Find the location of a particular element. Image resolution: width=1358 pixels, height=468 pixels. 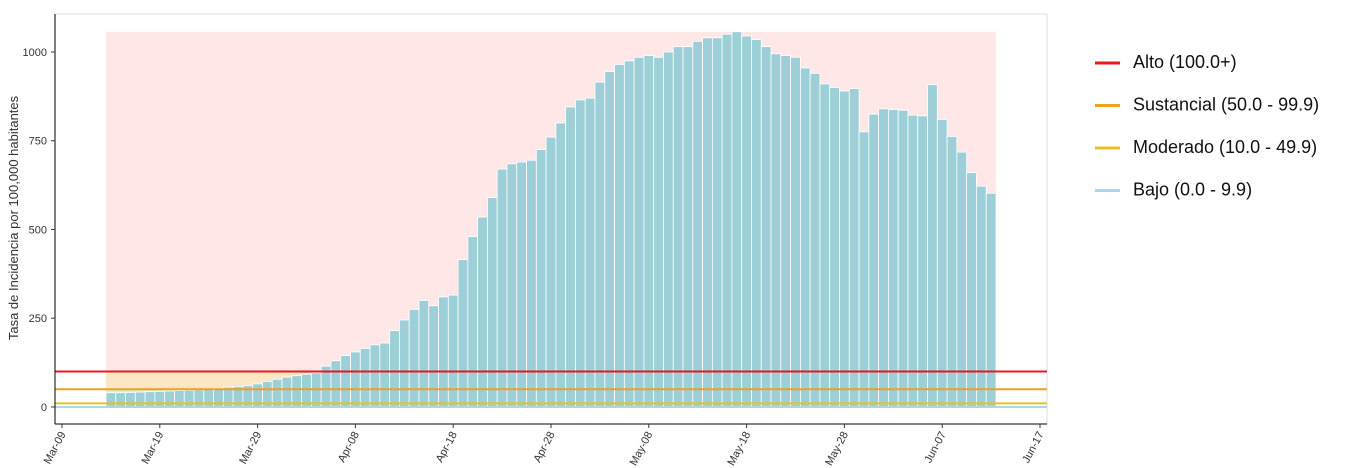

x-tick-label: Apr-28 is located at coordinates (545, 447).